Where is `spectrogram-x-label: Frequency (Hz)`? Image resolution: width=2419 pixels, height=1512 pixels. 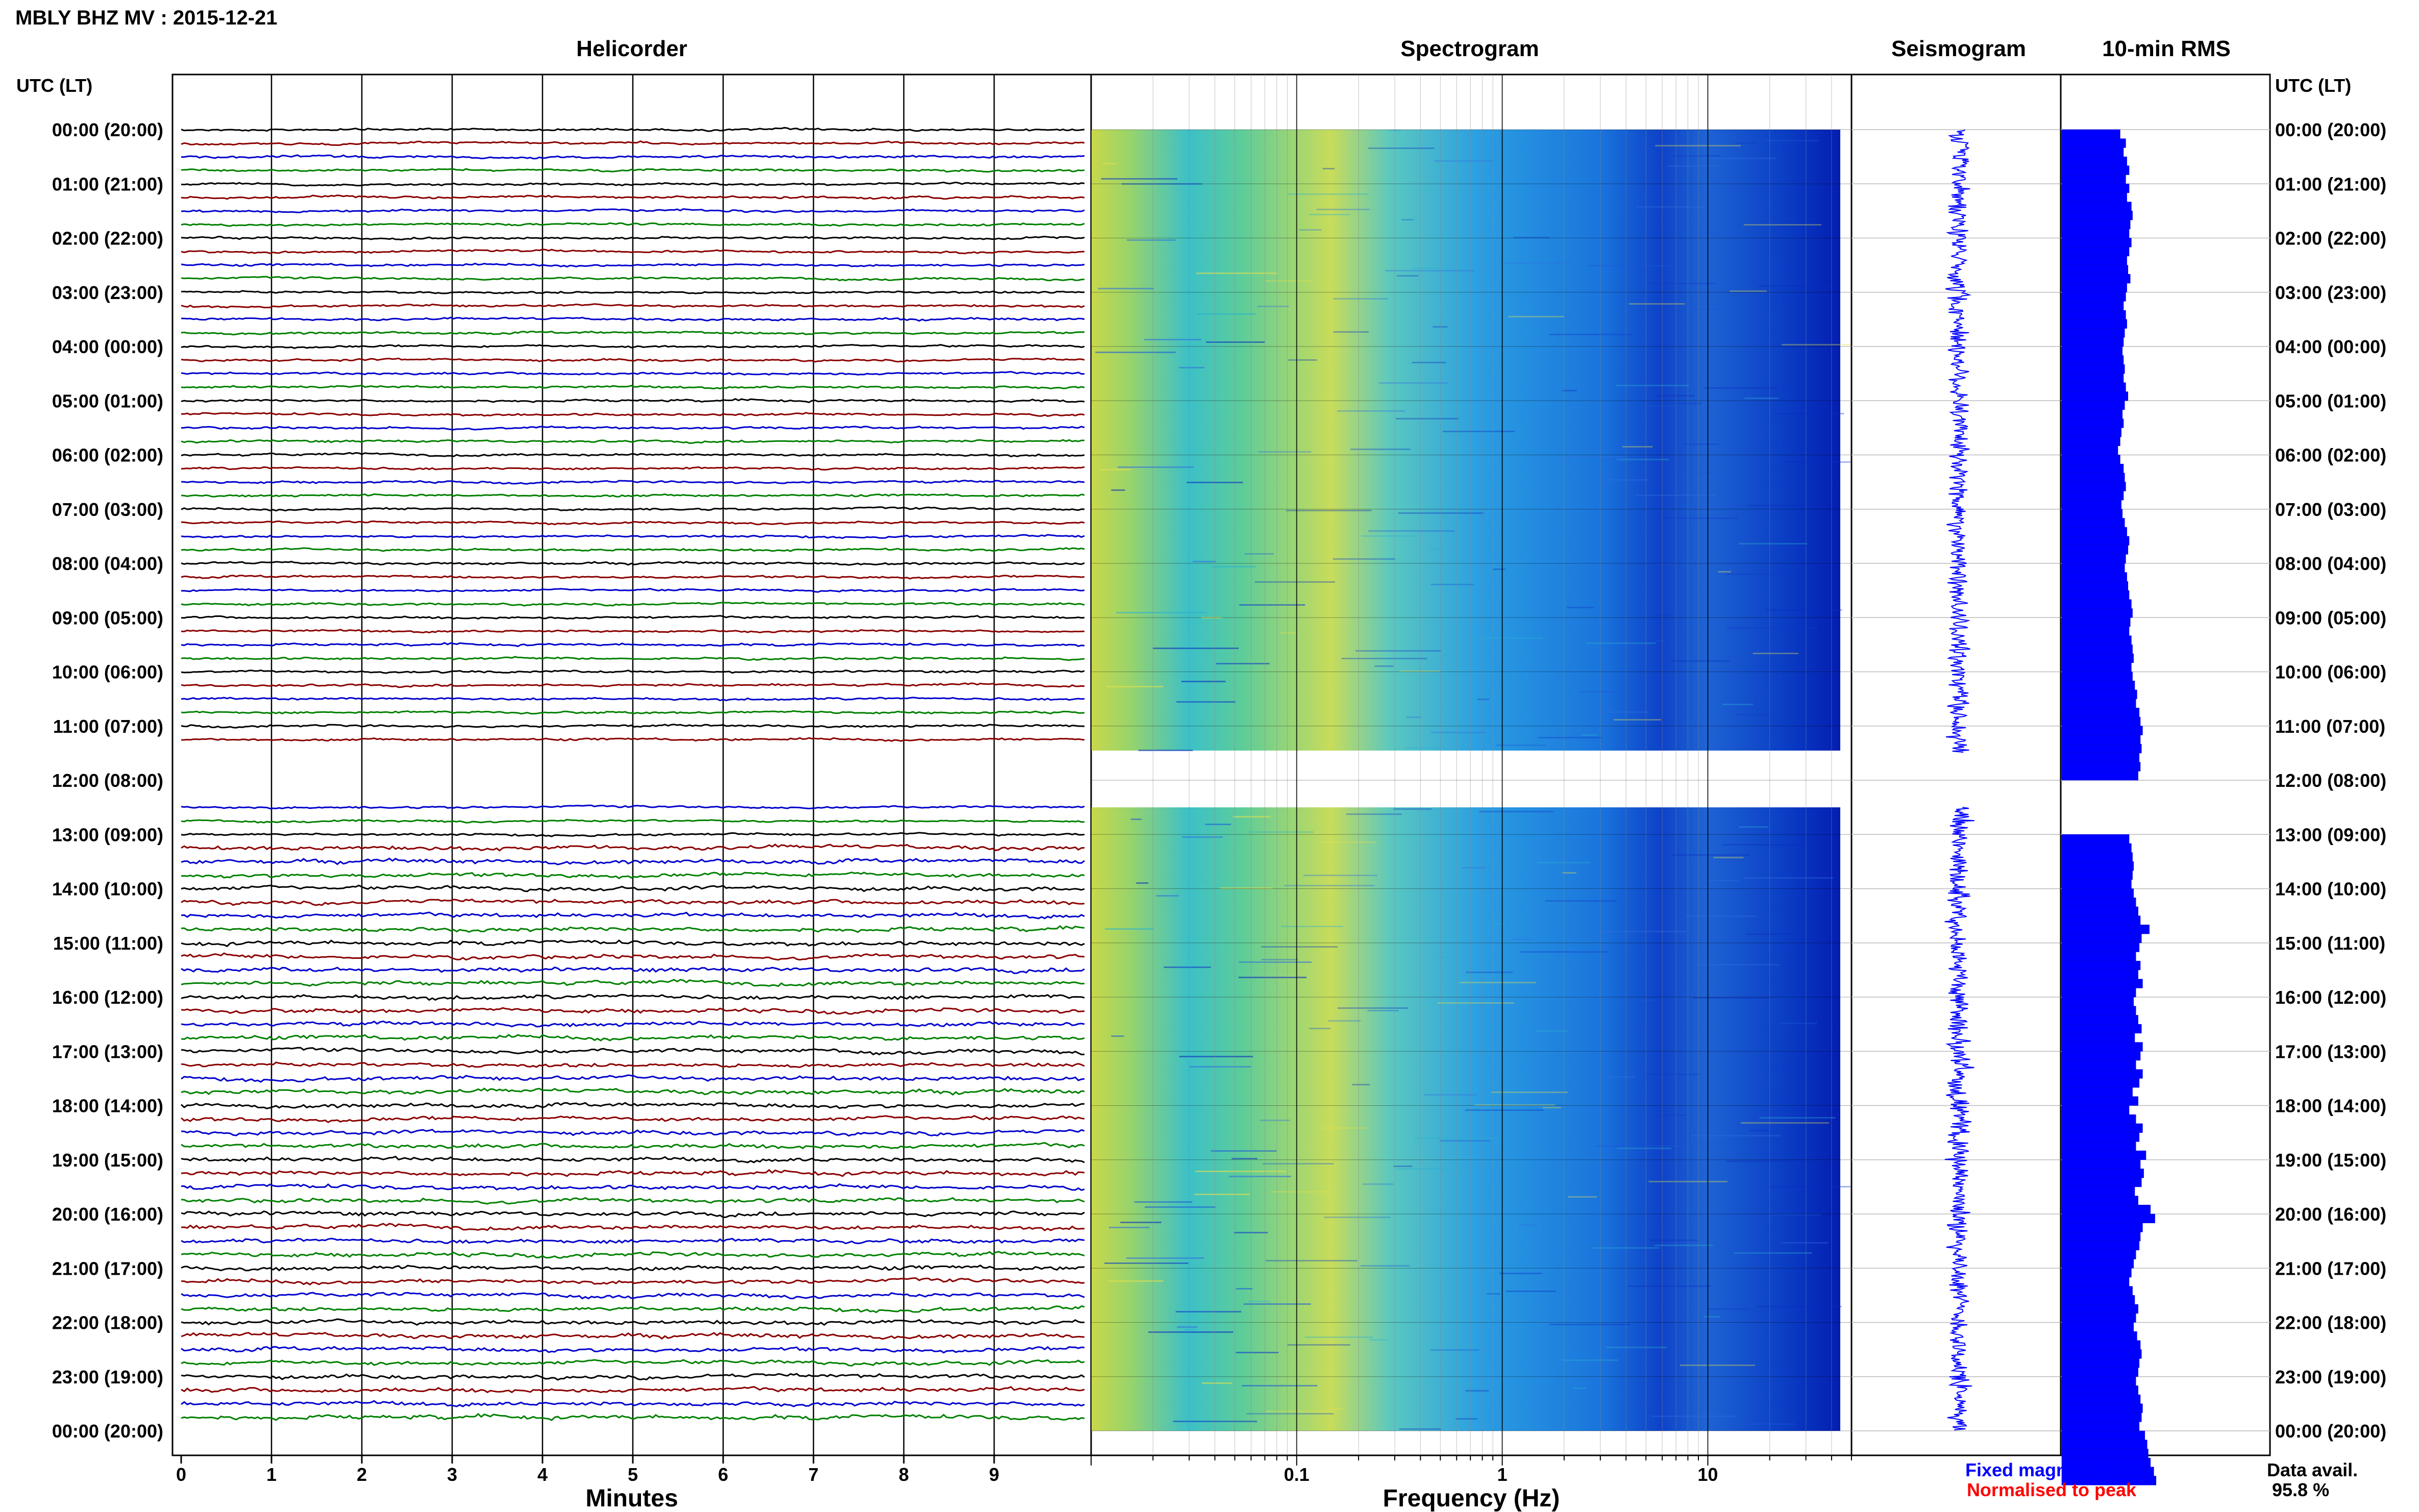
spectrogram-x-label: Frequency (Hz) is located at coordinates (1471, 1498).